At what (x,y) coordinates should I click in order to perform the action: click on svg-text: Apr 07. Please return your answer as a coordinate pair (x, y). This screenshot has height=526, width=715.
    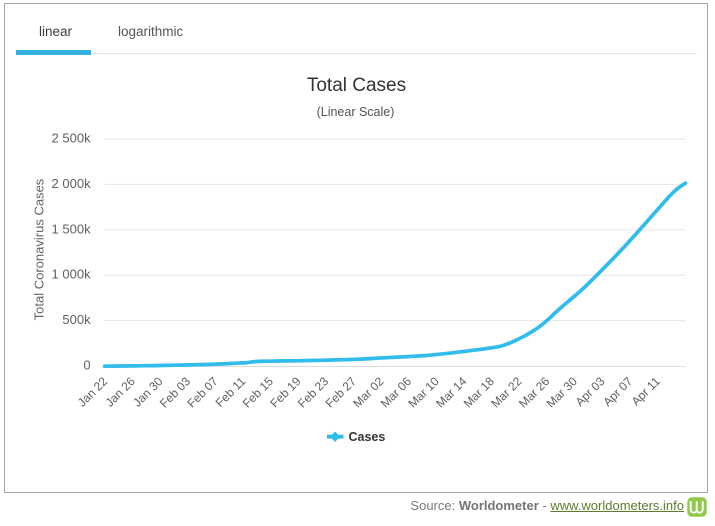
    Looking at the image, I should click on (617, 391).